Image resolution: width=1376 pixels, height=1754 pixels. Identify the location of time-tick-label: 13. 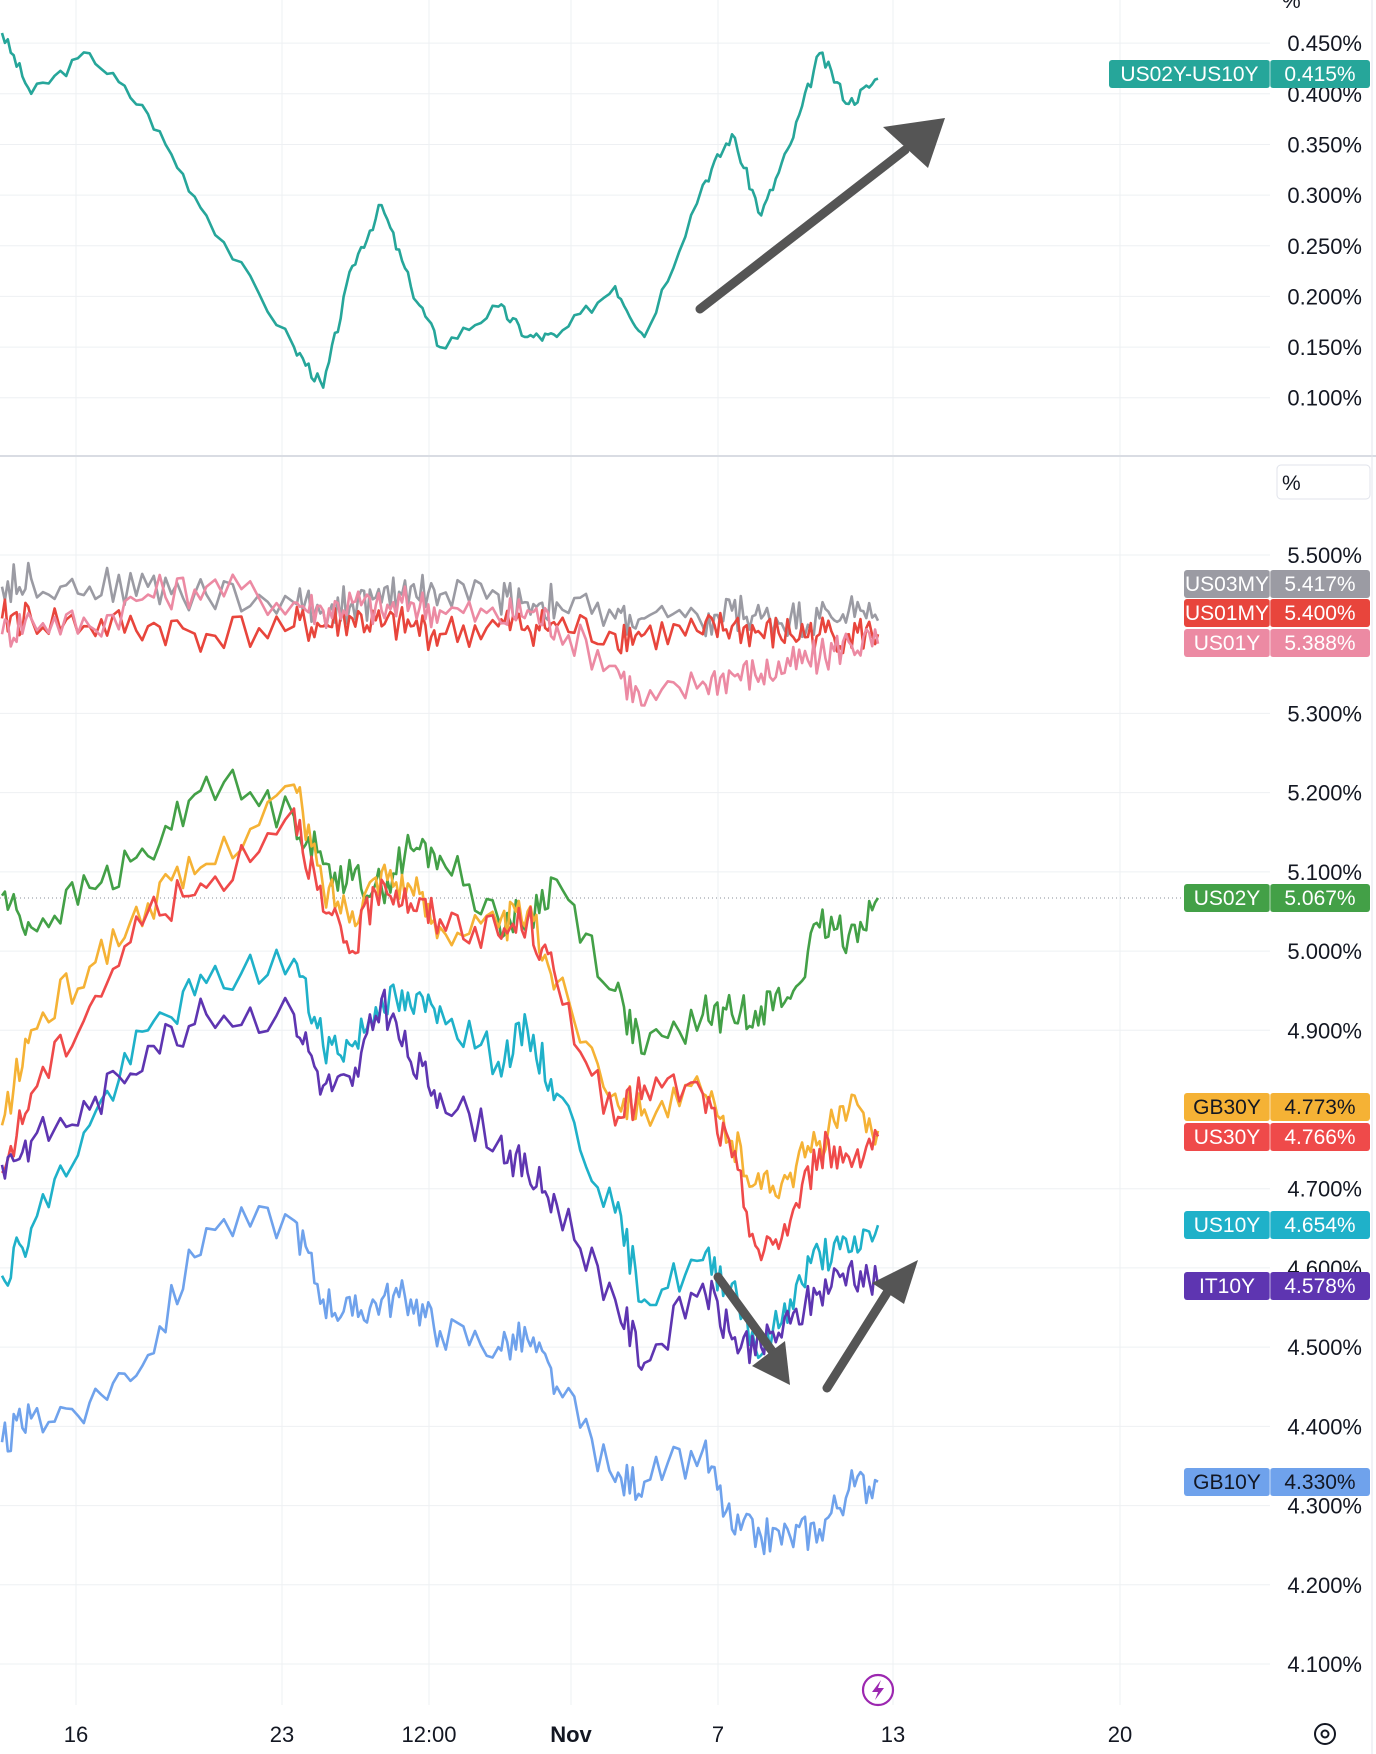
(893, 1734).